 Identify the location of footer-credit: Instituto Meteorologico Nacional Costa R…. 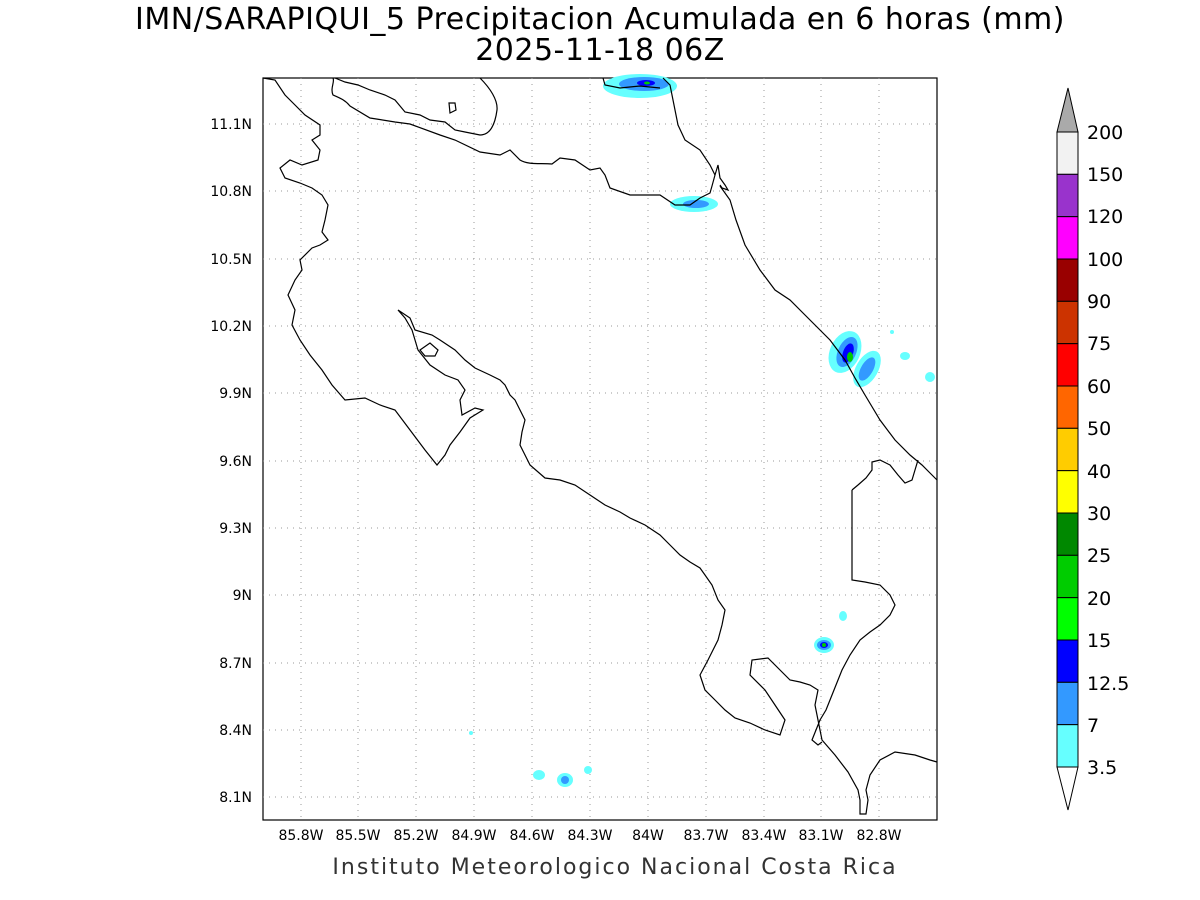
(615, 867).